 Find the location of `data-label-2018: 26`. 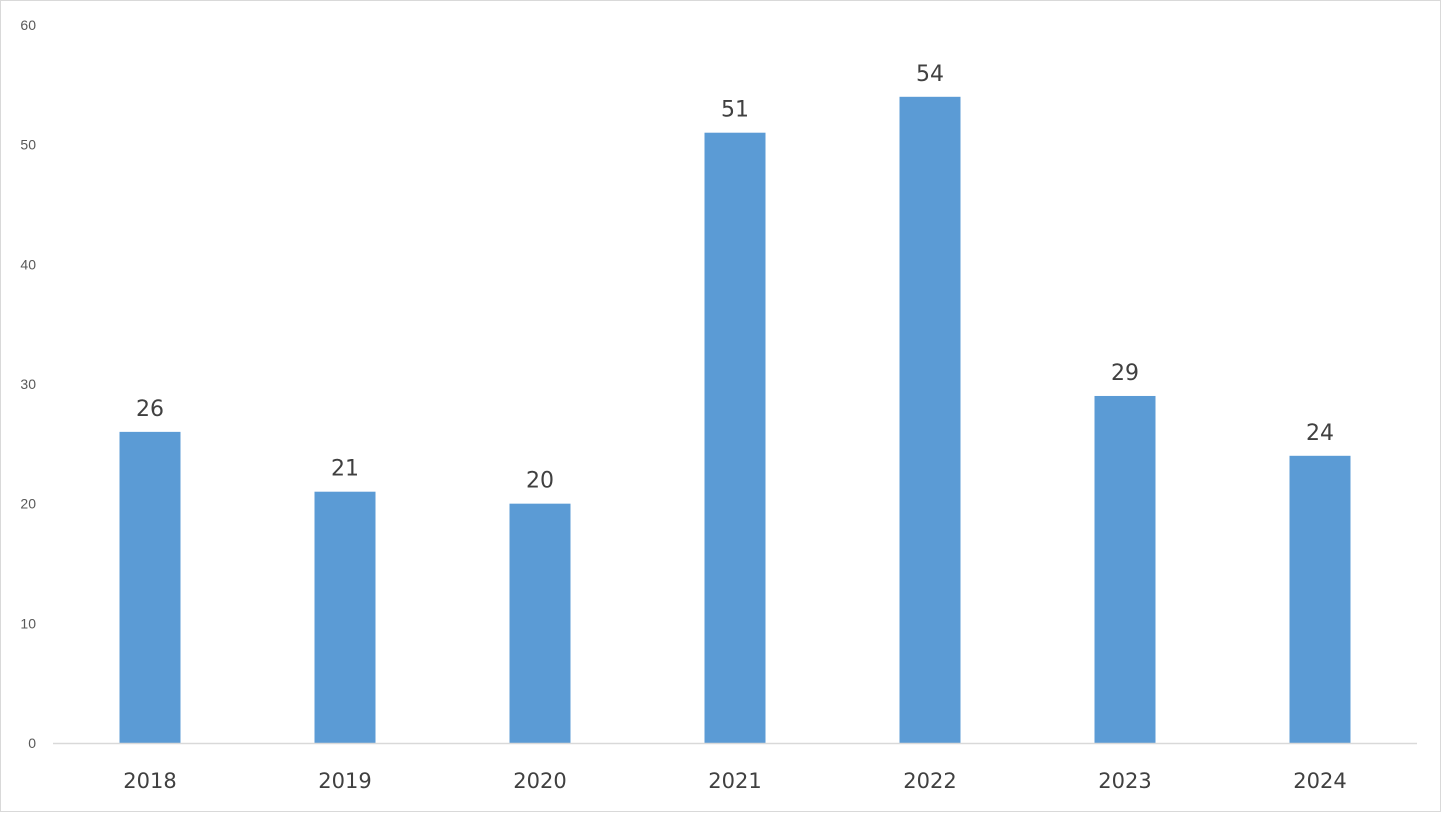

data-label-2018: 26 is located at coordinates (150, 409).